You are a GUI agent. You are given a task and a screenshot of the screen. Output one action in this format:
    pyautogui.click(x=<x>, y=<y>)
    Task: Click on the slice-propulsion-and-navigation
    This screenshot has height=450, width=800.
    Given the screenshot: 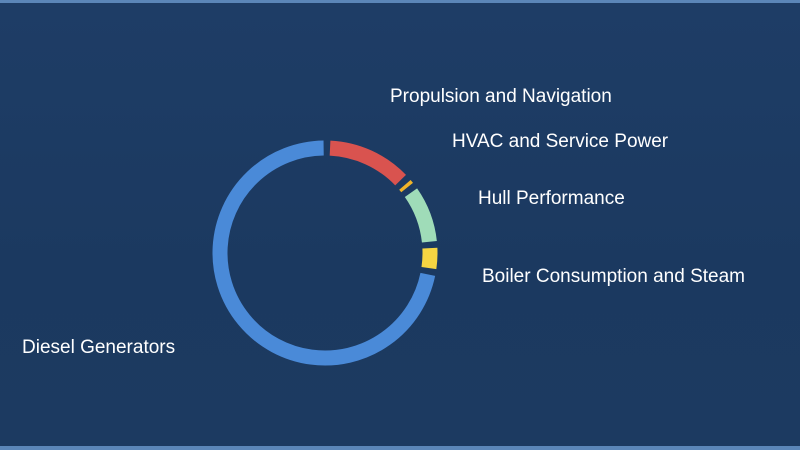 What is the action you would take?
    pyautogui.click(x=367, y=163)
    